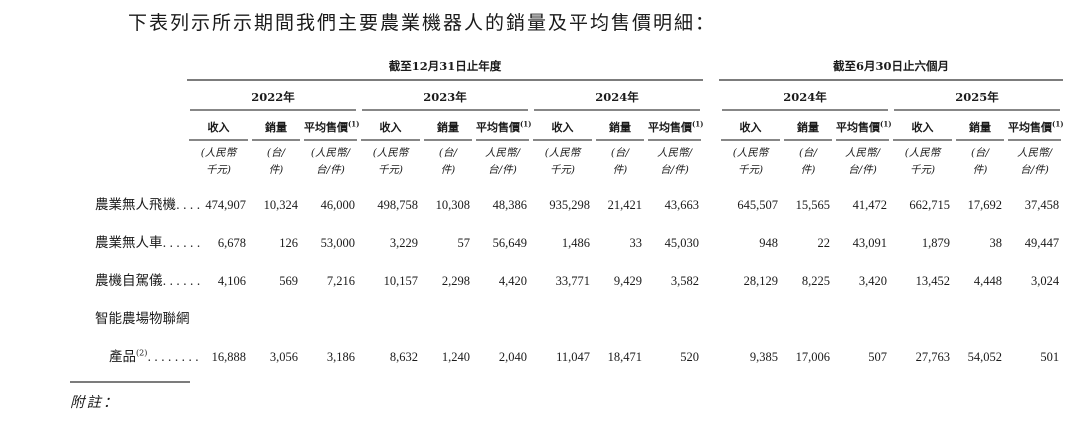  What do you see at coordinates (330, 153) in the screenshot?
I see `unit-line-1: (人民幣/` at bounding box center [330, 153].